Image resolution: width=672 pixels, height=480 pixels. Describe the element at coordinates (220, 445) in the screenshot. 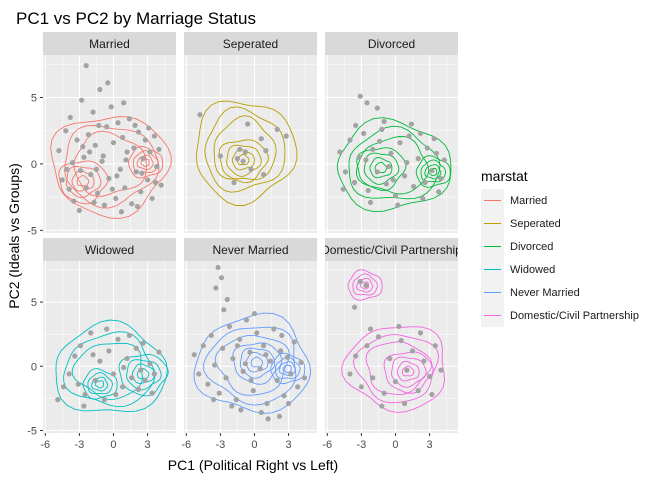

I see `x-tick-label: -3` at that location.